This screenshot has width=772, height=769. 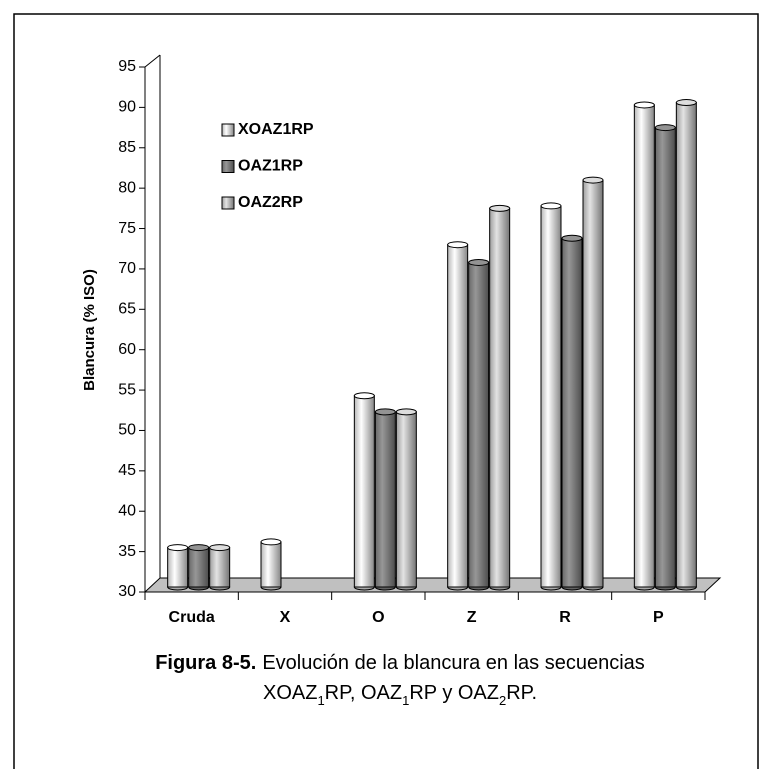 What do you see at coordinates (152, 61) in the screenshot?
I see `wall-edge` at bounding box center [152, 61].